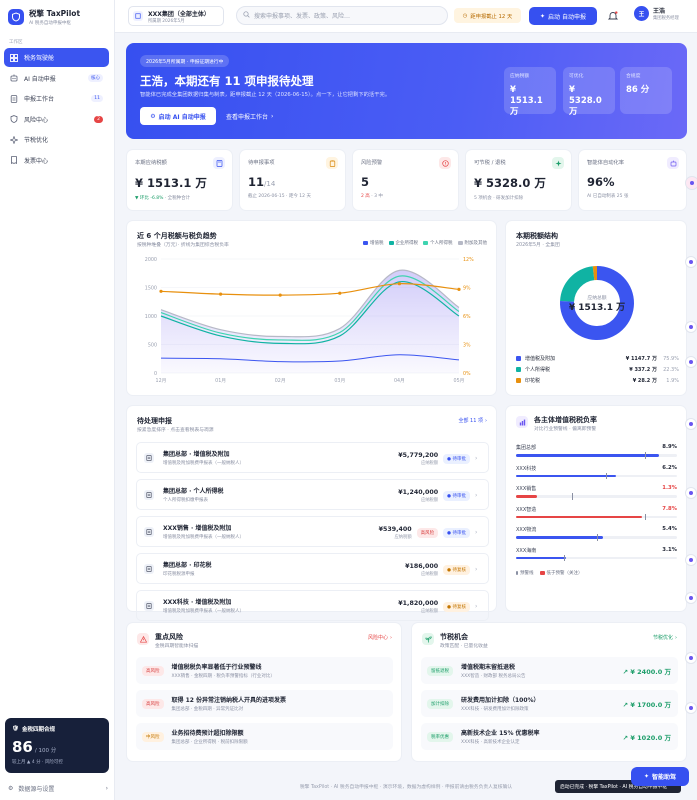  Describe the element at coordinates (380, 638) in the screenshot. I see `risk-center-link: 风险中心 ›` at that location.